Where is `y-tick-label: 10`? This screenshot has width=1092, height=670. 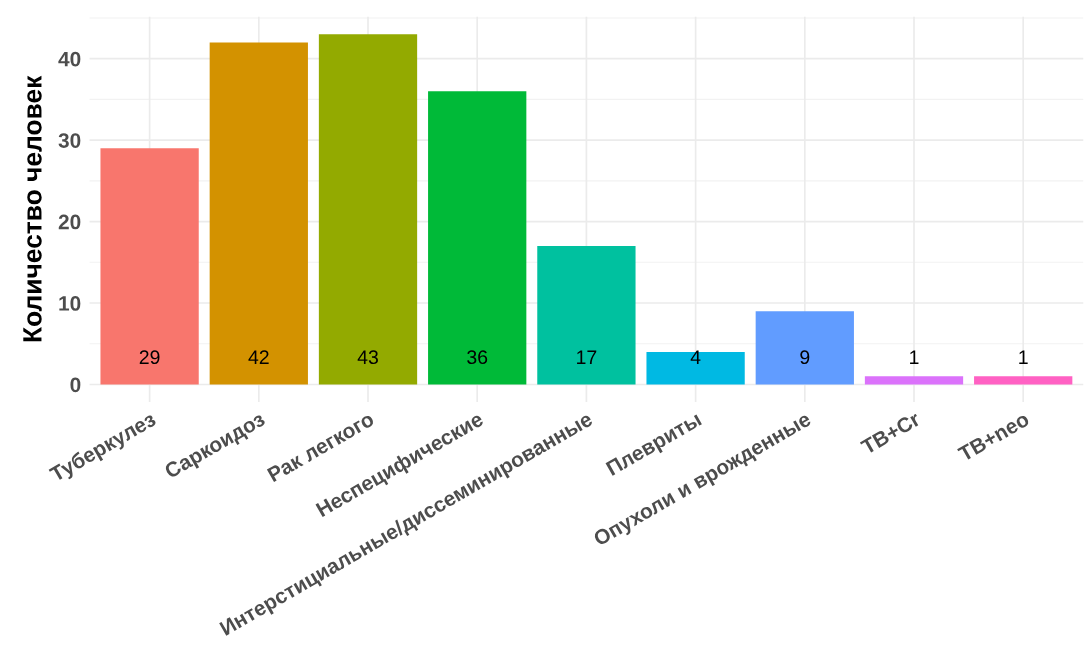
y-tick-label: 10 is located at coordinates (70, 303).